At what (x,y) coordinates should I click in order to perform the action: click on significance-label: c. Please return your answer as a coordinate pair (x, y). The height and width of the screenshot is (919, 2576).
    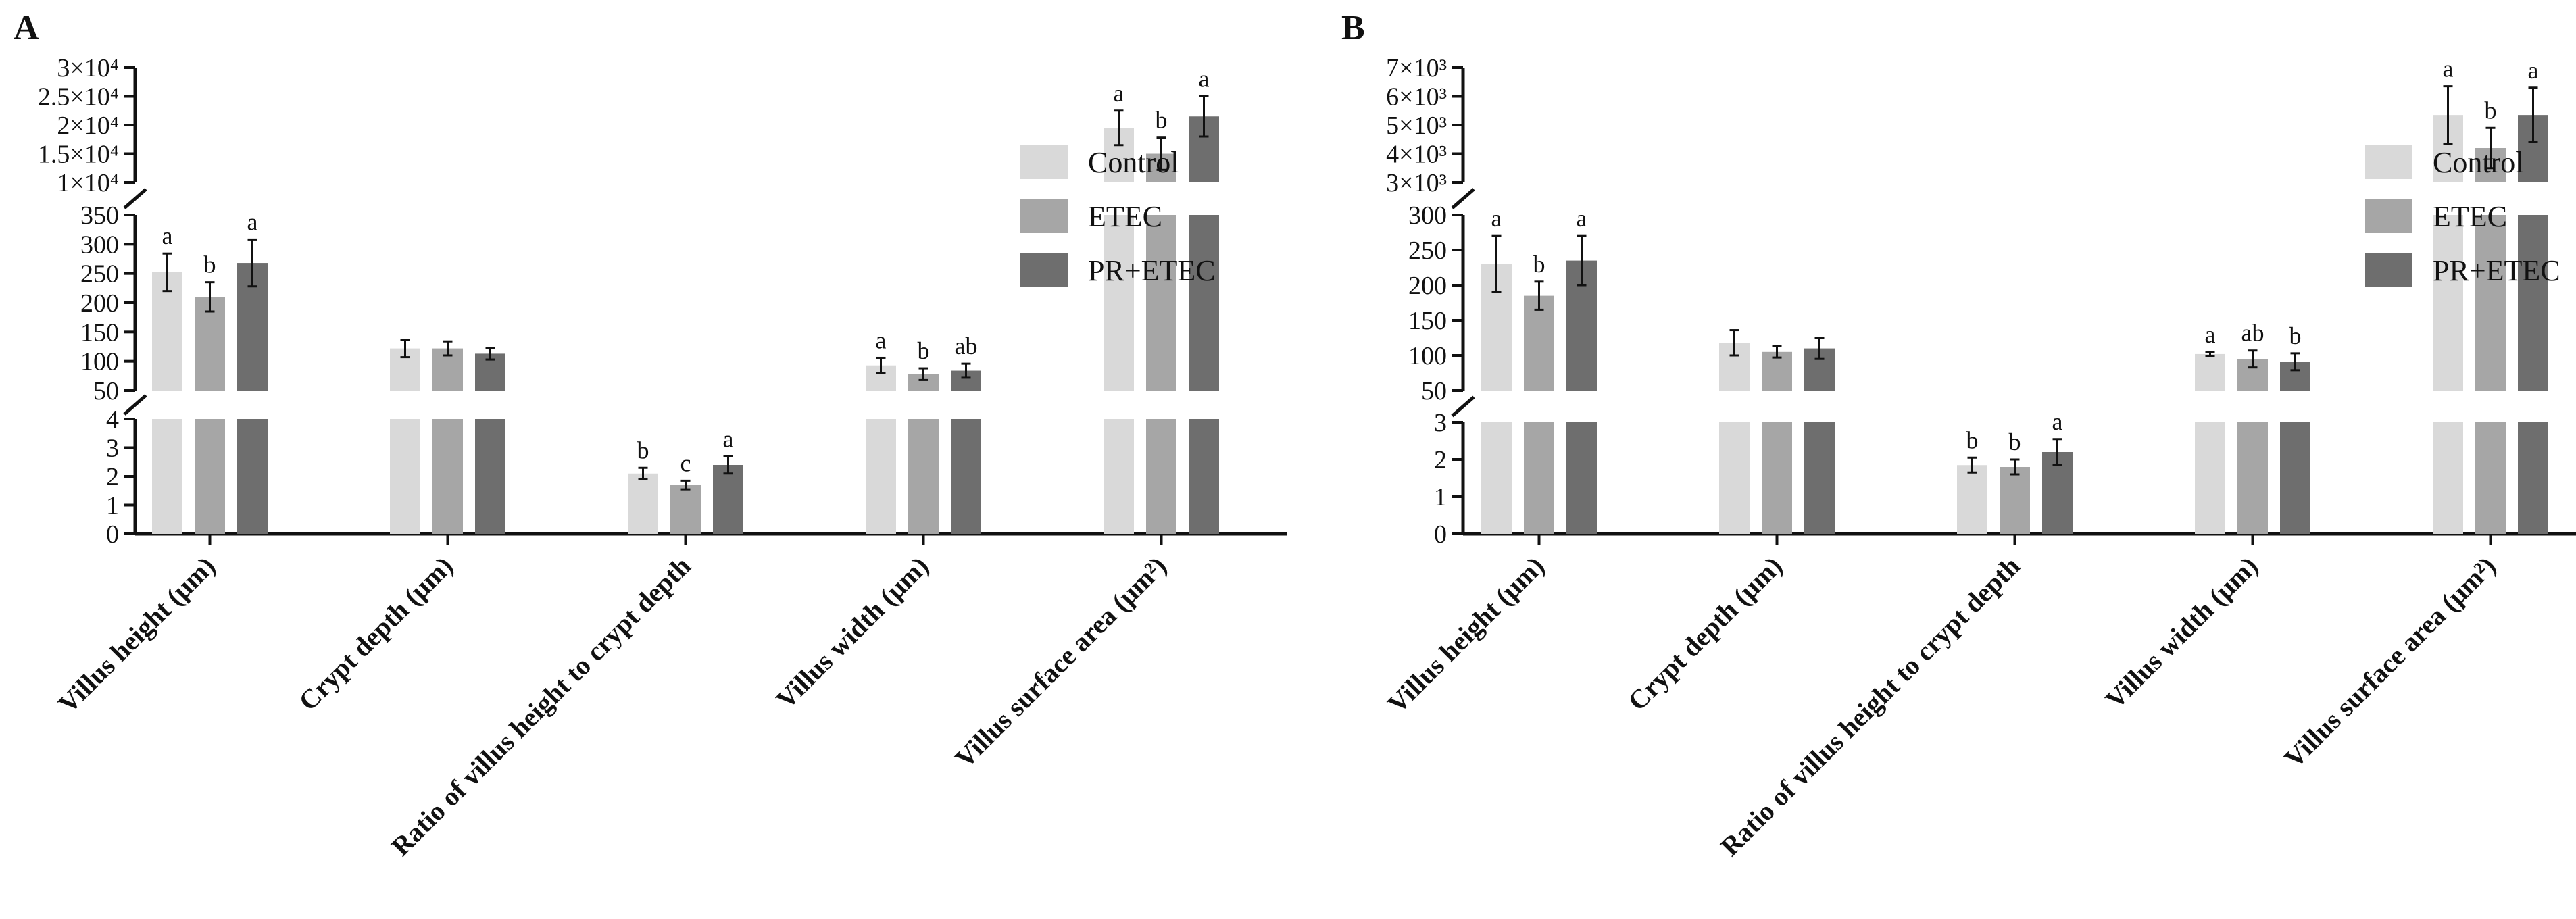
    Looking at the image, I should click on (686, 463).